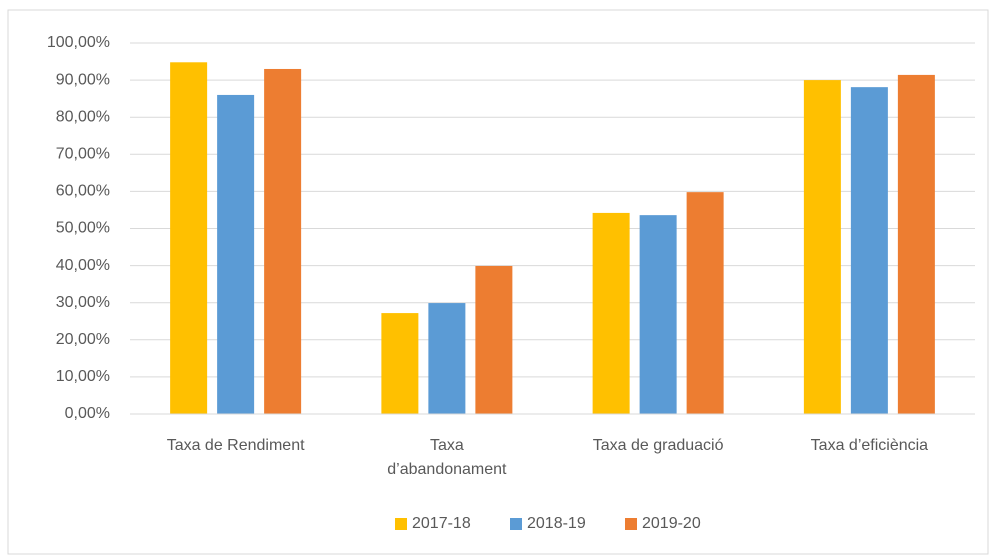  What do you see at coordinates (869, 445) in the screenshot?
I see `x-tick-label: Taxa d’eficiència` at bounding box center [869, 445].